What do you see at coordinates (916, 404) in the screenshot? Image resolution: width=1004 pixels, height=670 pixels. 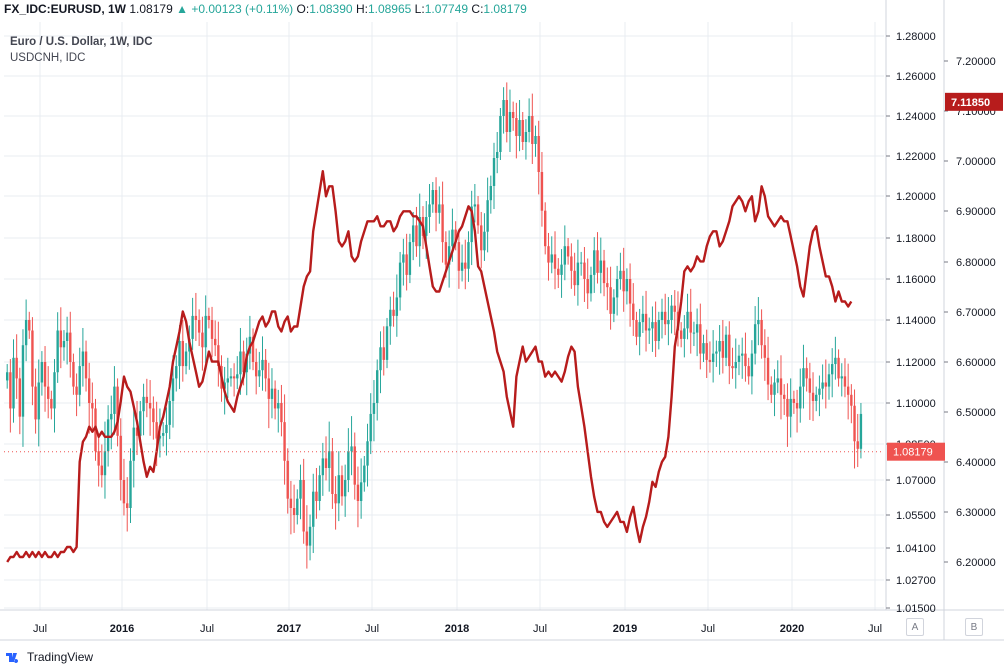 I see `left-tick-label: 1.10000` at bounding box center [916, 404].